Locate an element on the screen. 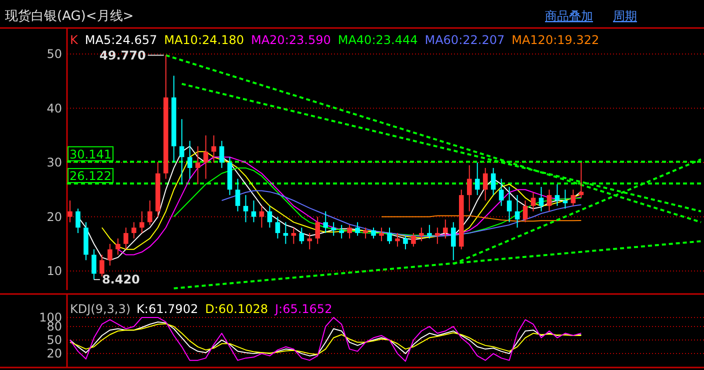  text: MA60:22.207 is located at coordinates (464, 40).